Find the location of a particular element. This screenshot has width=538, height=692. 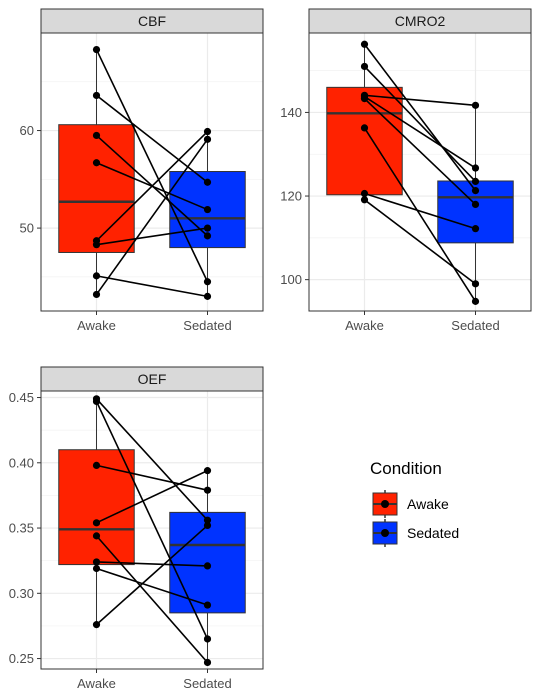

y-tick-label: 0.35 is located at coordinates (21, 528).